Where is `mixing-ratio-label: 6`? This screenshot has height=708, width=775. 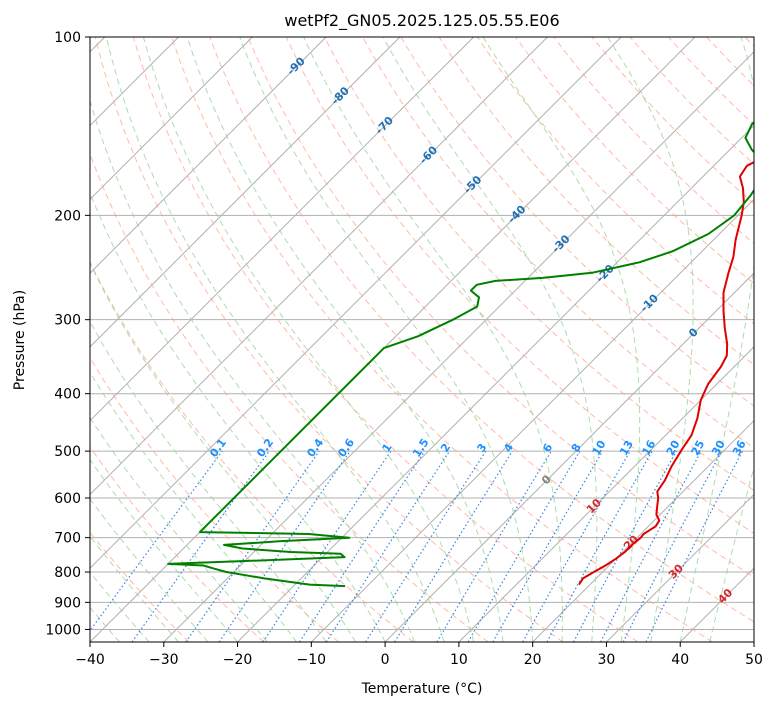 mixing-ratio-label: 6 is located at coordinates (547, 448).